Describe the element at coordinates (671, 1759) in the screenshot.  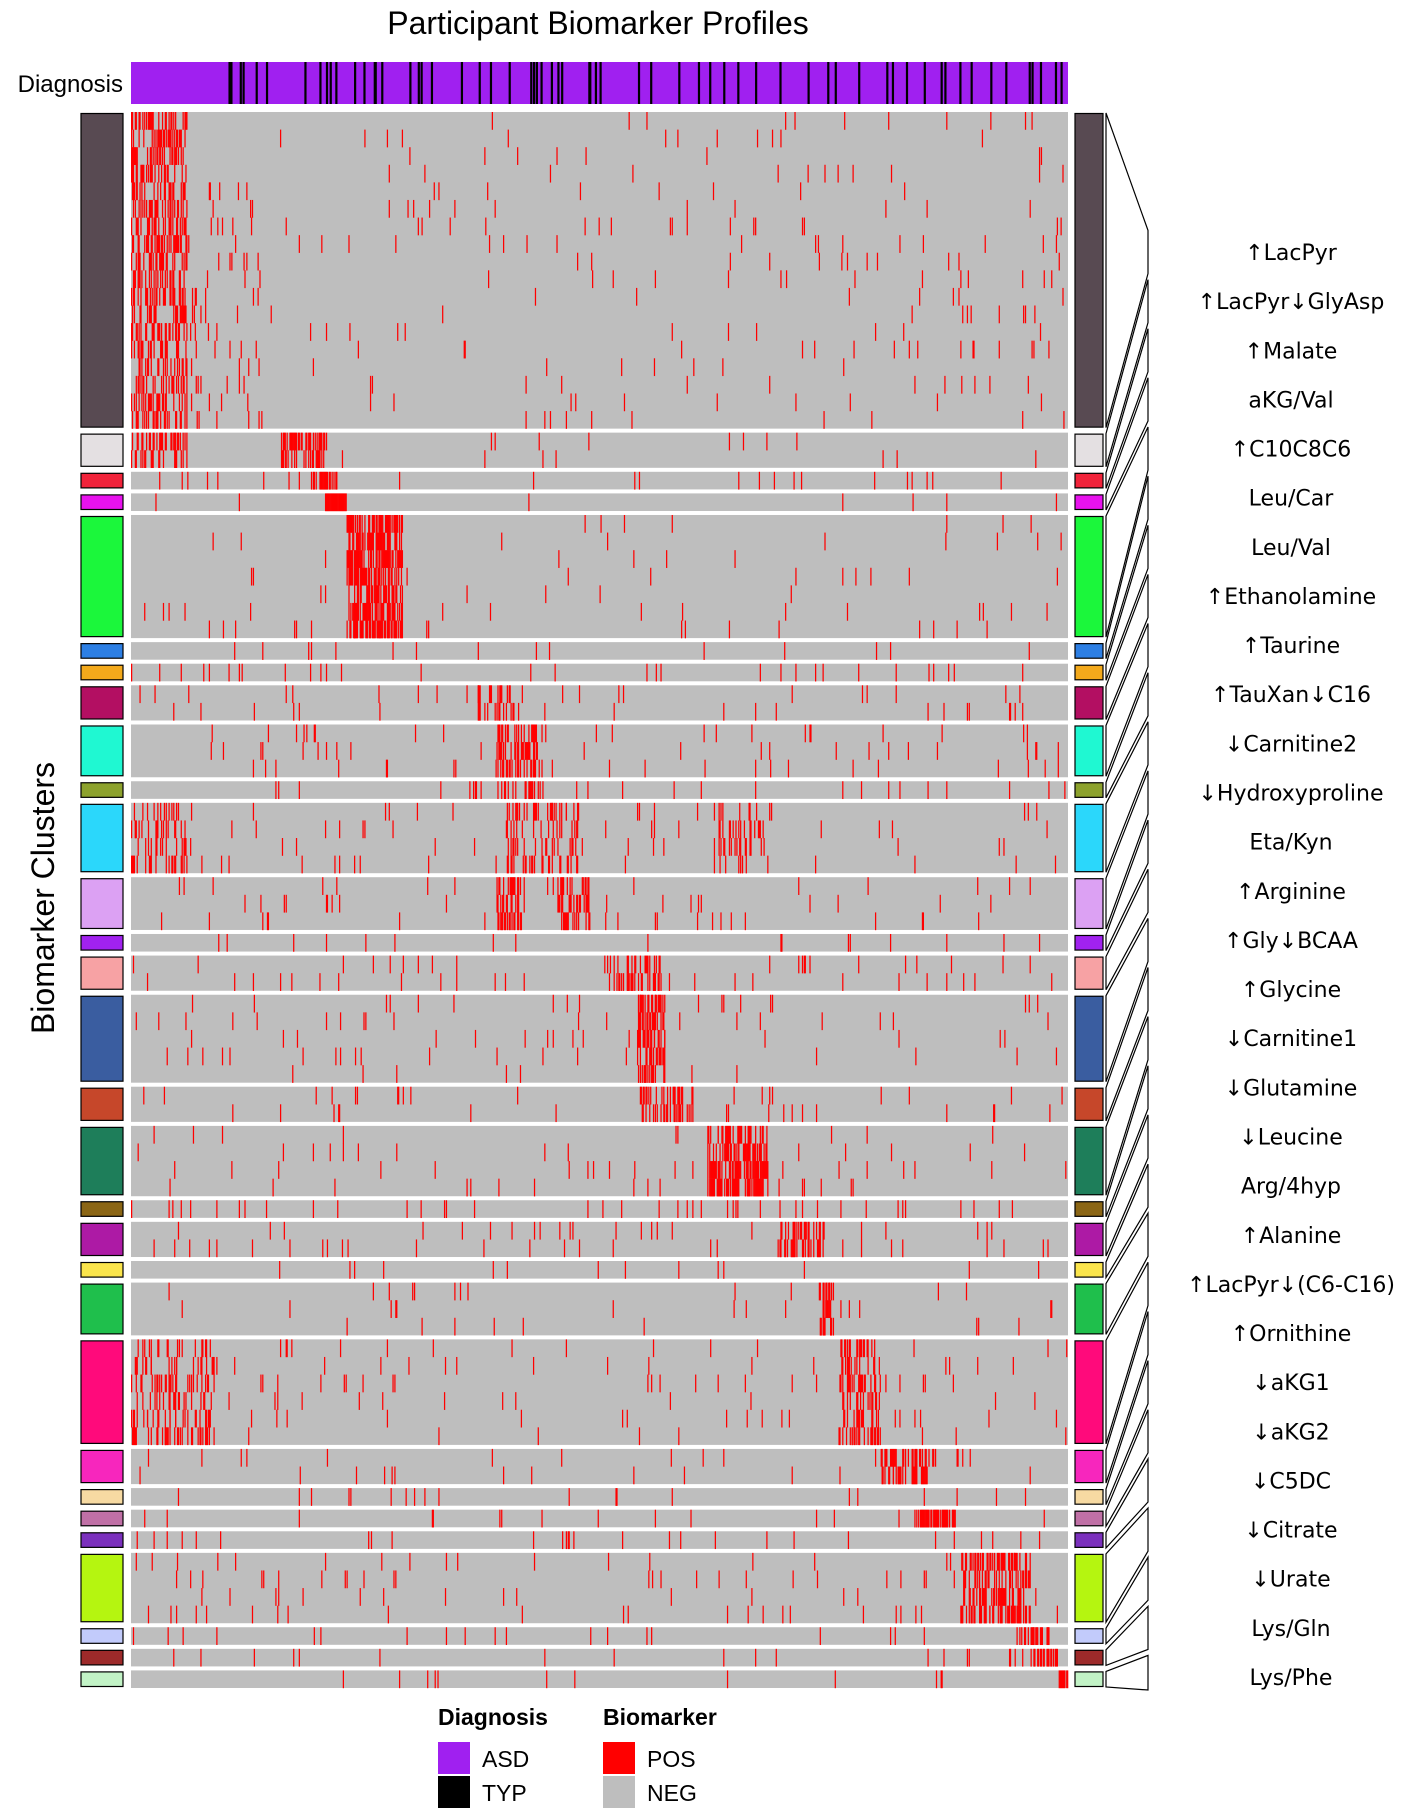
I see `legend-item-label: POS` at that location.